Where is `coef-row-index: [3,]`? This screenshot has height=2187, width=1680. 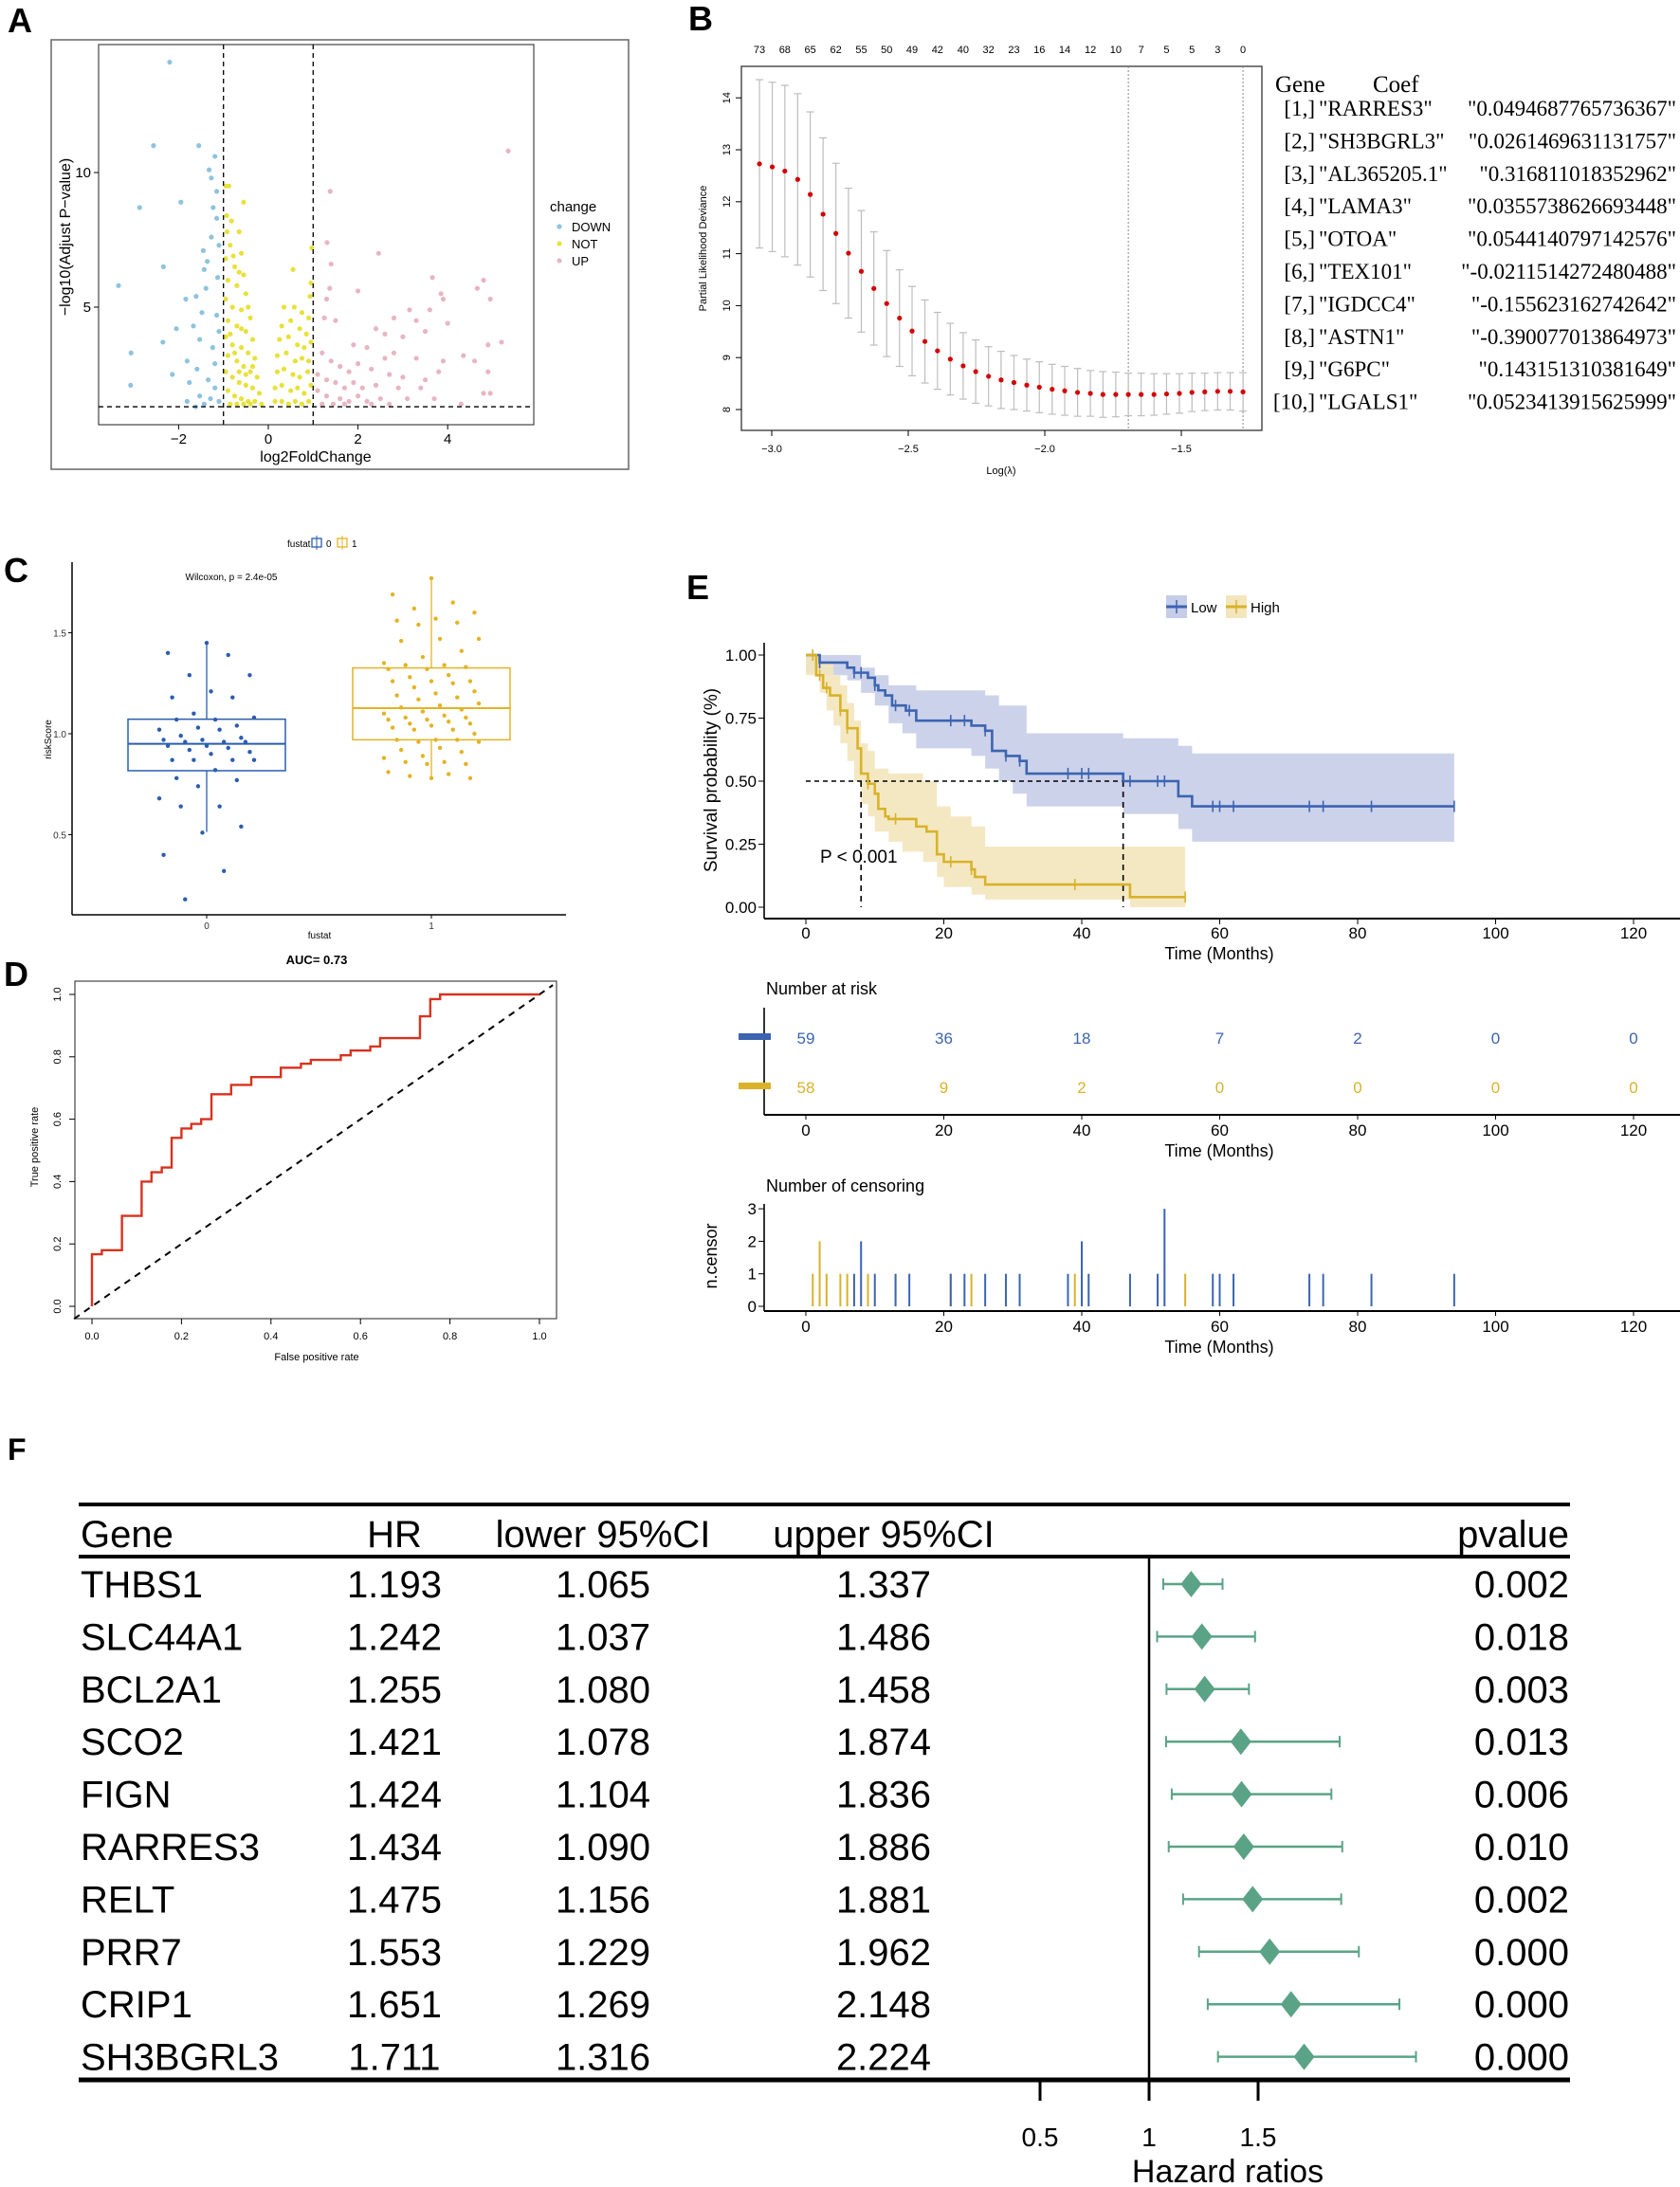
coef-row-index: [3,] is located at coordinates (1300, 174).